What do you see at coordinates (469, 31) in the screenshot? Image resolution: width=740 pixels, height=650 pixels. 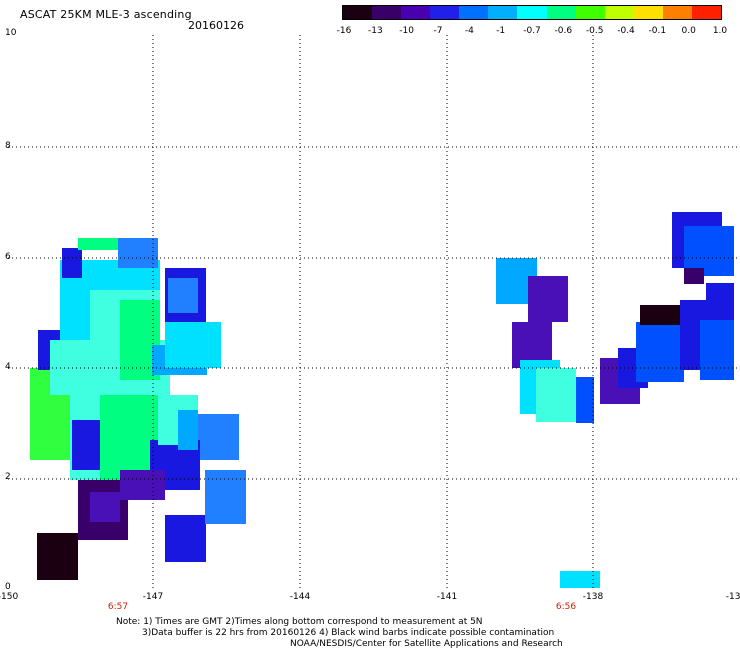 I see `colorbar-tick-label: -4` at bounding box center [469, 31].